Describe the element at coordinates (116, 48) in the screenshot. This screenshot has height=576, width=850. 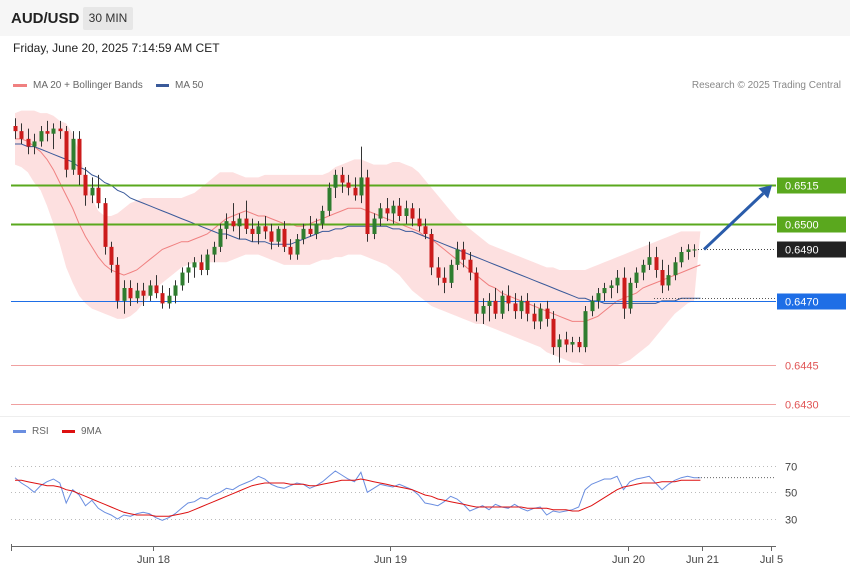
I see `chart-datetime: Friday, June 20, 2025 7:14:59 AM CET` at that location.